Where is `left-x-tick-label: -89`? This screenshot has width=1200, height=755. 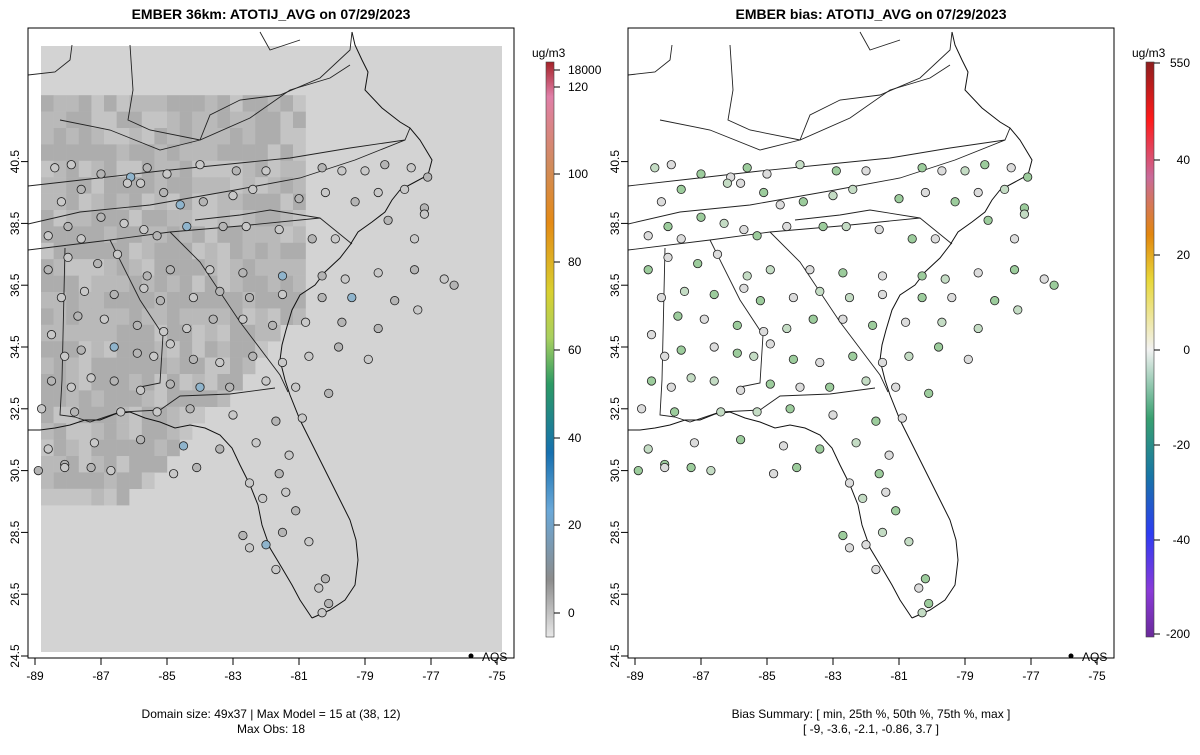 left-x-tick-label: -89 is located at coordinates (35, 676).